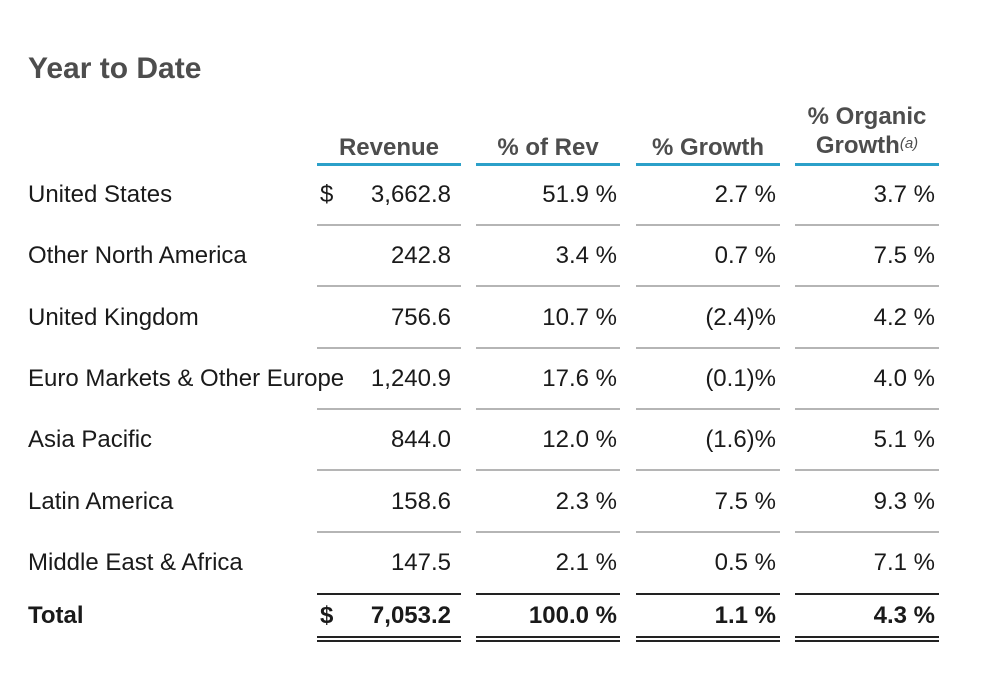 The width and height of the screenshot is (1002, 692). Describe the element at coordinates (745, 562) in the screenshot. I see `growth-cell: 0.5 %` at that location.